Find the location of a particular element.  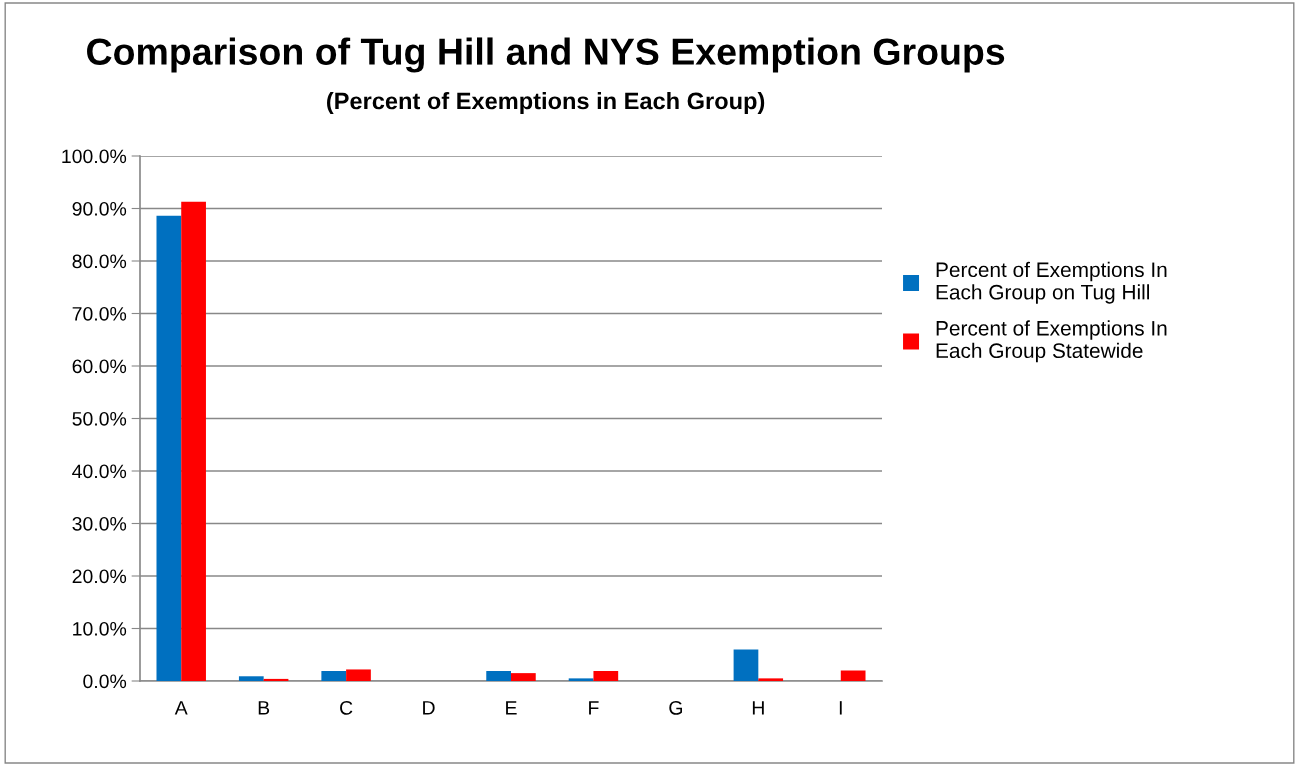

x-tick-label: I is located at coordinates (840, 708).